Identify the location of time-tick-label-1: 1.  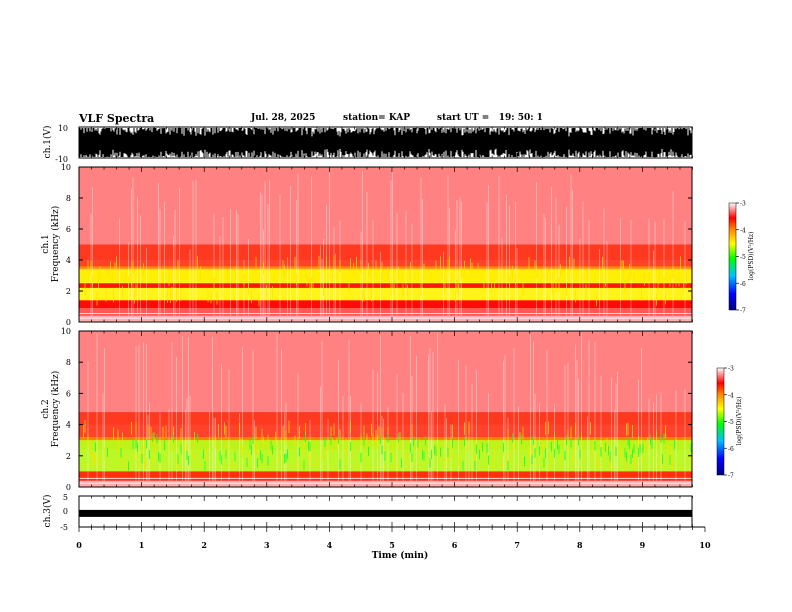
(142, 545).